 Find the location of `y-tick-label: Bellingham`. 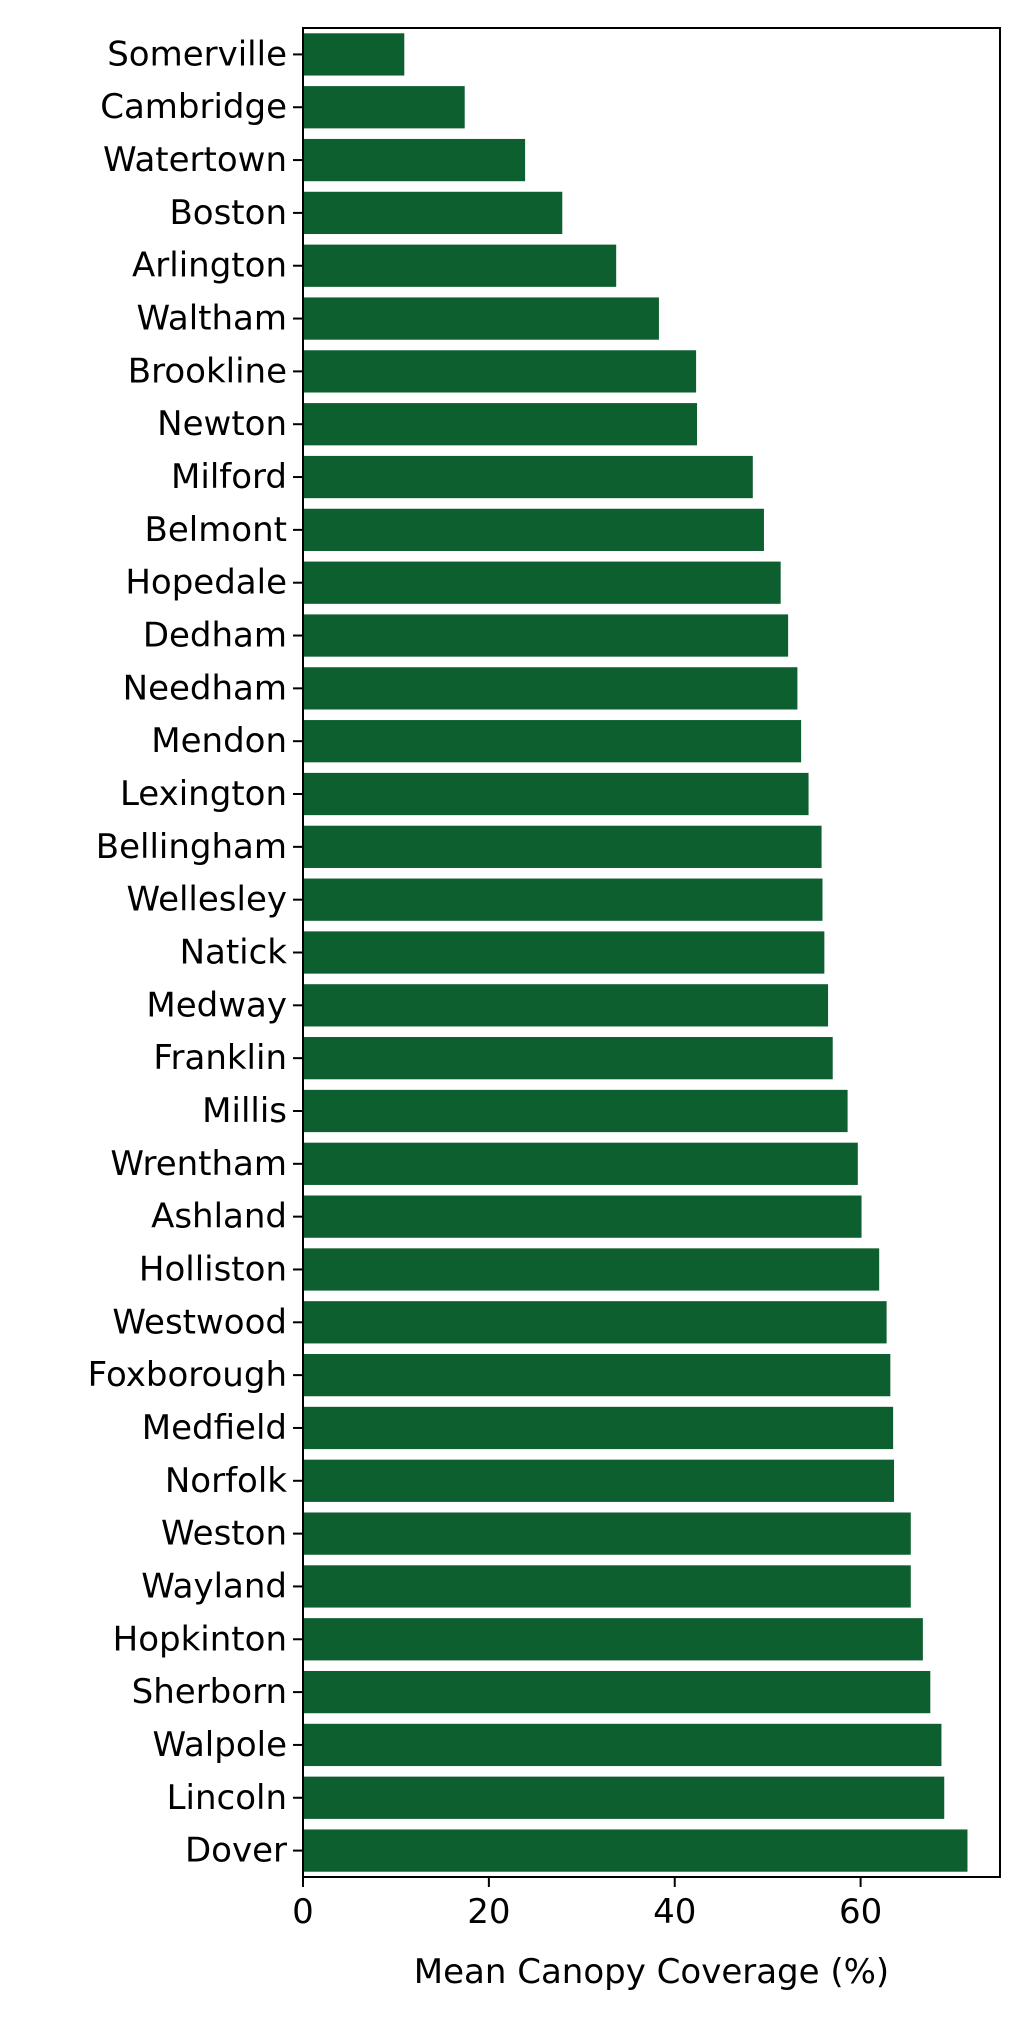

y-tick-label: Bellingham is located at coordinates (191, 847).